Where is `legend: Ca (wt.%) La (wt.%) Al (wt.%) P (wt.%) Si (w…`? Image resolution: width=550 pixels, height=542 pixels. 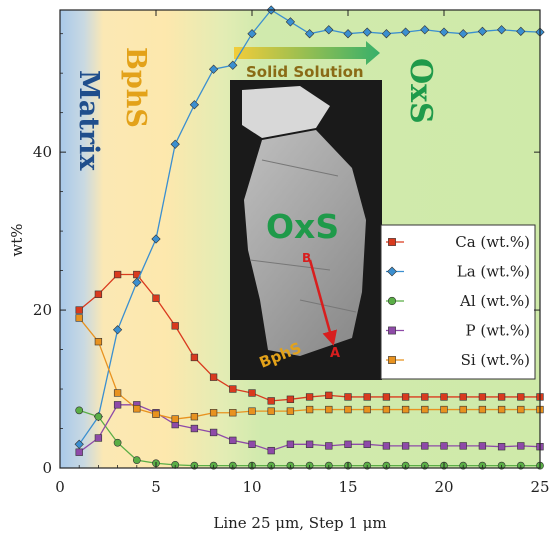
legend: Ca (wt.%) La (wt.%) Al (wt.%) P (wt.%) Si (w… is located at coordinates (458, 302).